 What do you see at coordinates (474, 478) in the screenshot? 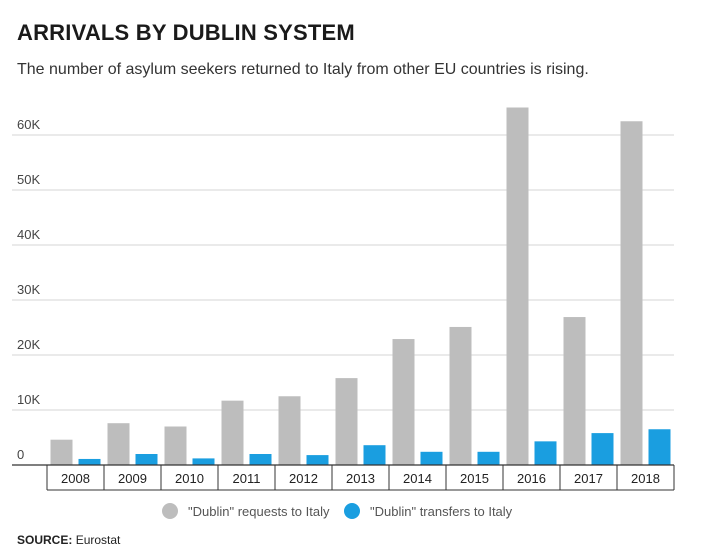
I see `x-tick-label: 2015` at bounding box center [474, 478].